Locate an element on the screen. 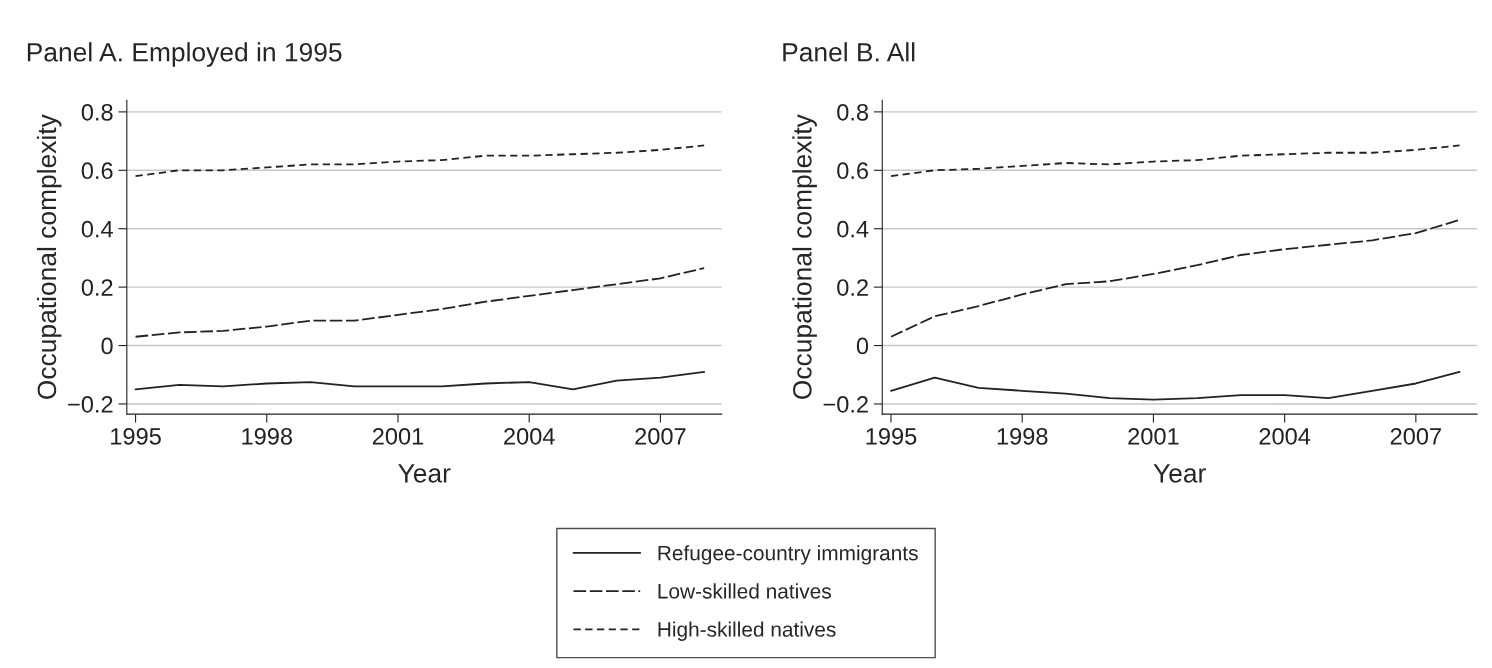 This screenshot has height=668, width=1492. legend-label: Refugee-country immigrants is located at coordinates (788, 555).